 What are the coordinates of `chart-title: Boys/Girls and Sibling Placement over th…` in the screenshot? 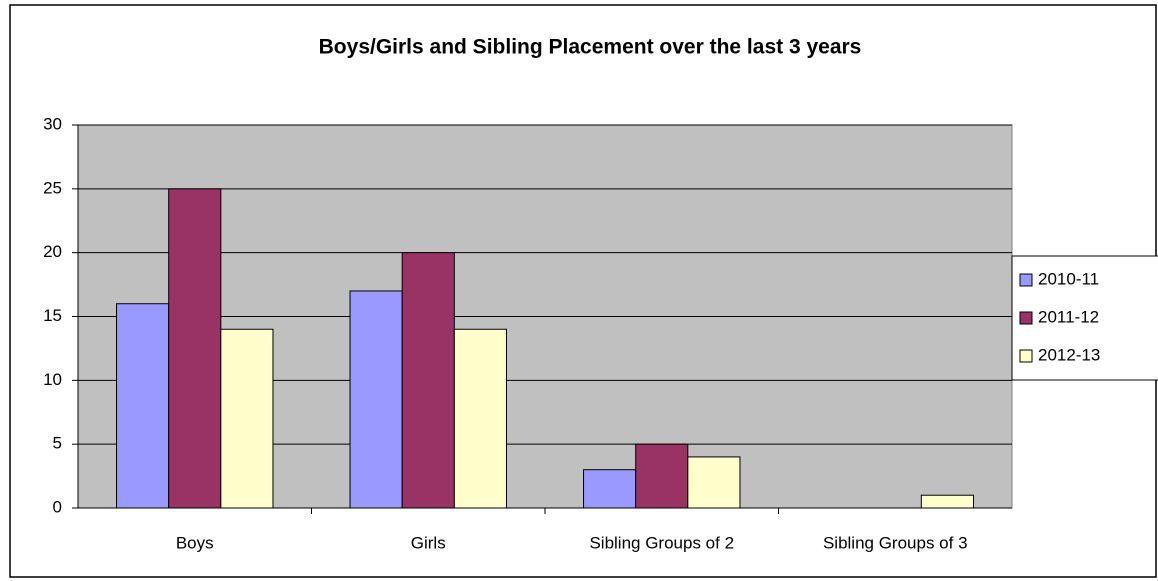 It's located at (590, 47).